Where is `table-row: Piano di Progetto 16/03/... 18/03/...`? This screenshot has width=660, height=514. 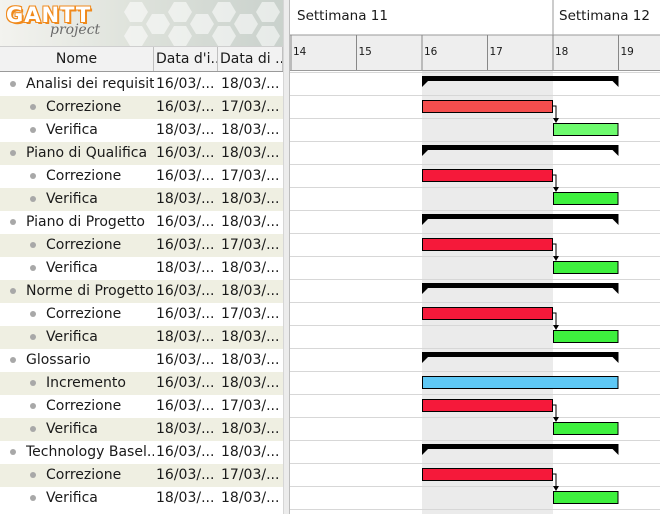 table-row: Piano di Progetto 16/03/... 18/03/... is located at coordinates (141, 222).